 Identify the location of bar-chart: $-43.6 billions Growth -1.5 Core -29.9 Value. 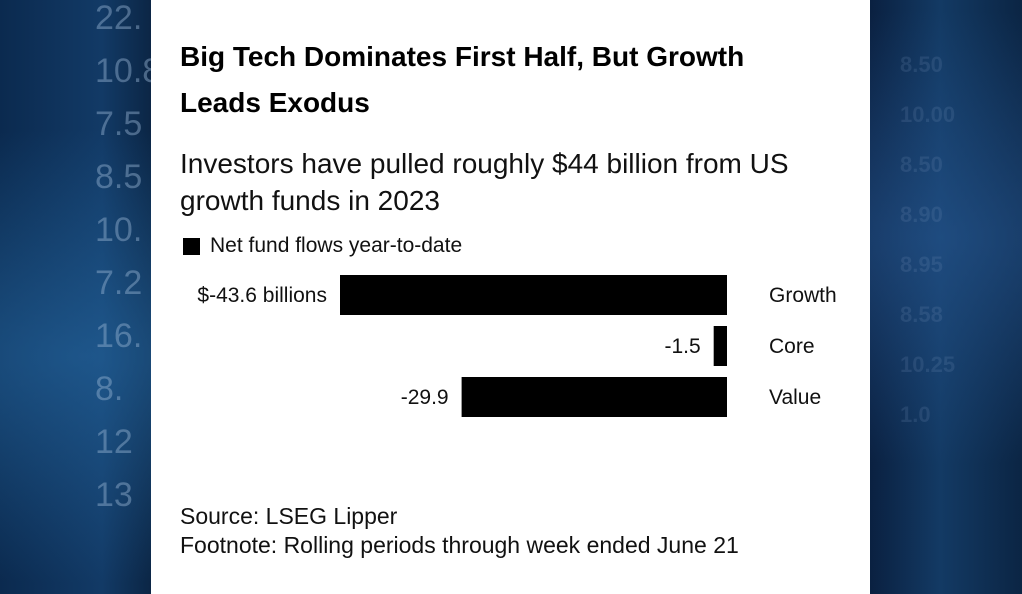
(517, 346).